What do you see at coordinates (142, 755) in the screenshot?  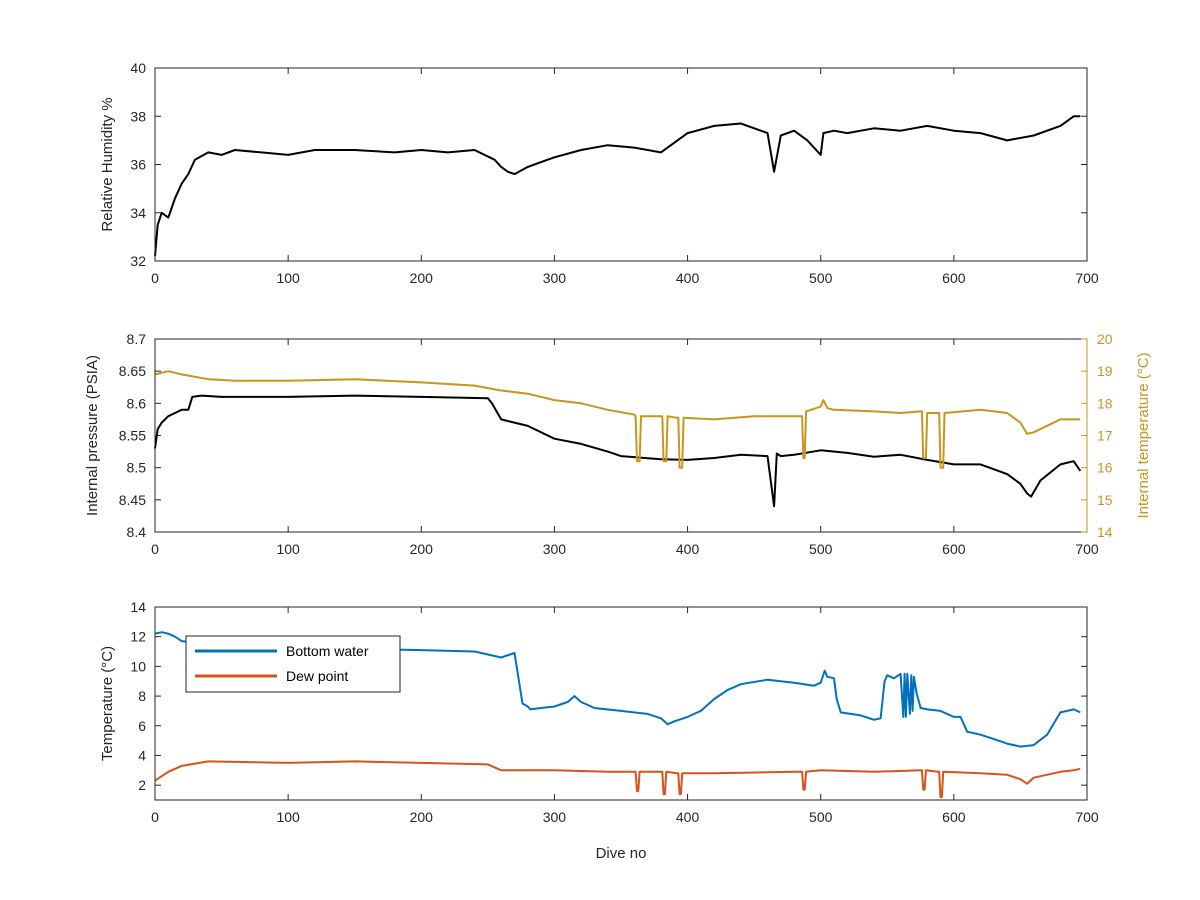 I see `y-tick-label: 4` at bounding box center [142, 755].